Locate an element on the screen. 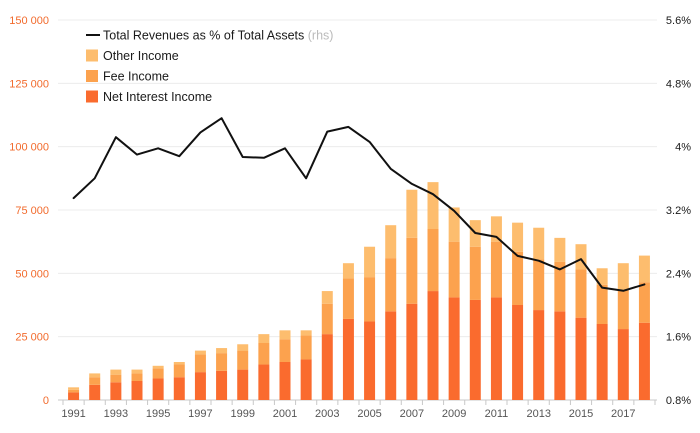 The width and height of the screenshot is (700, 433). bar-other-income-2016 is located at coordinates (602, 276).